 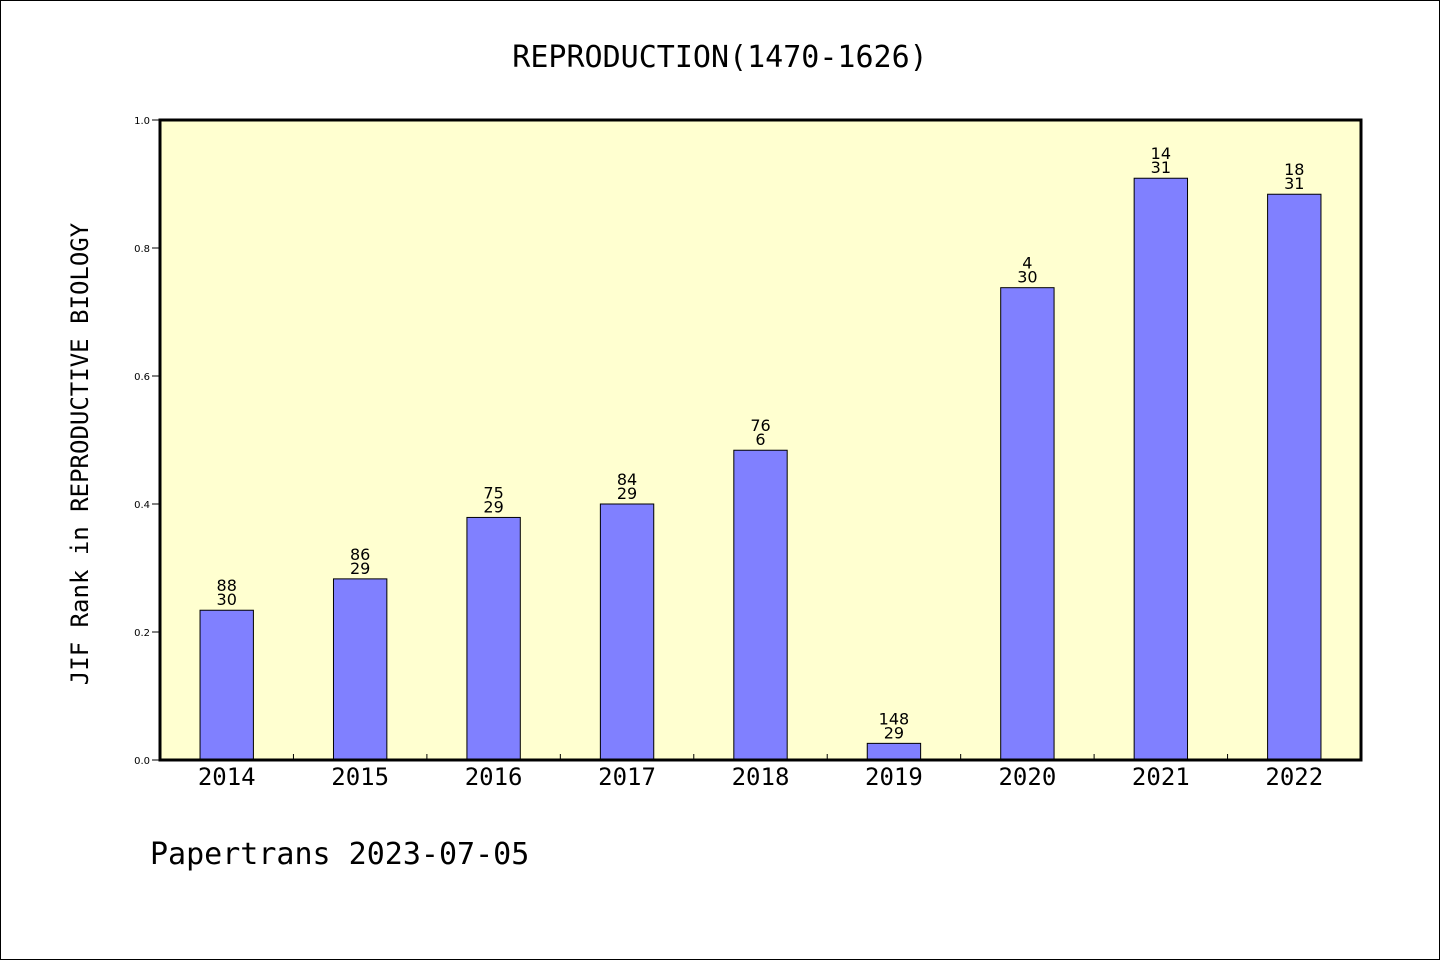 What do you see at coordinates (894, 777) in the screenshot?
I see `x-tick-label: 2019` at bounding box center [894, 777].